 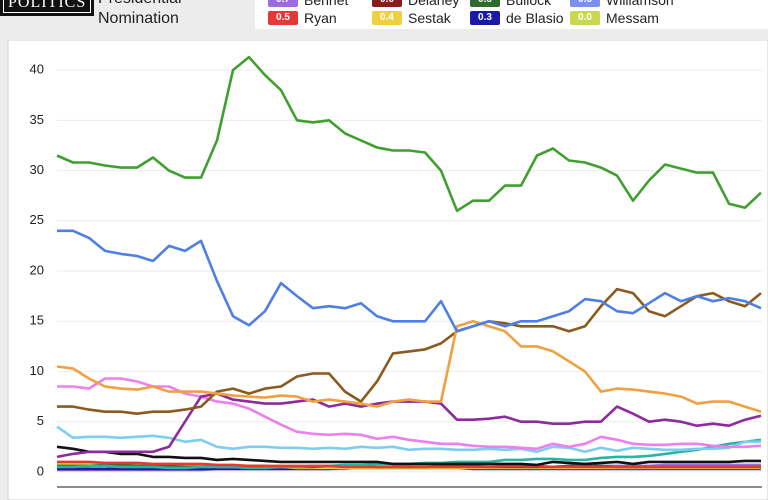 I want to click on legend-label: de Blasio, so click(x=535, y=18).